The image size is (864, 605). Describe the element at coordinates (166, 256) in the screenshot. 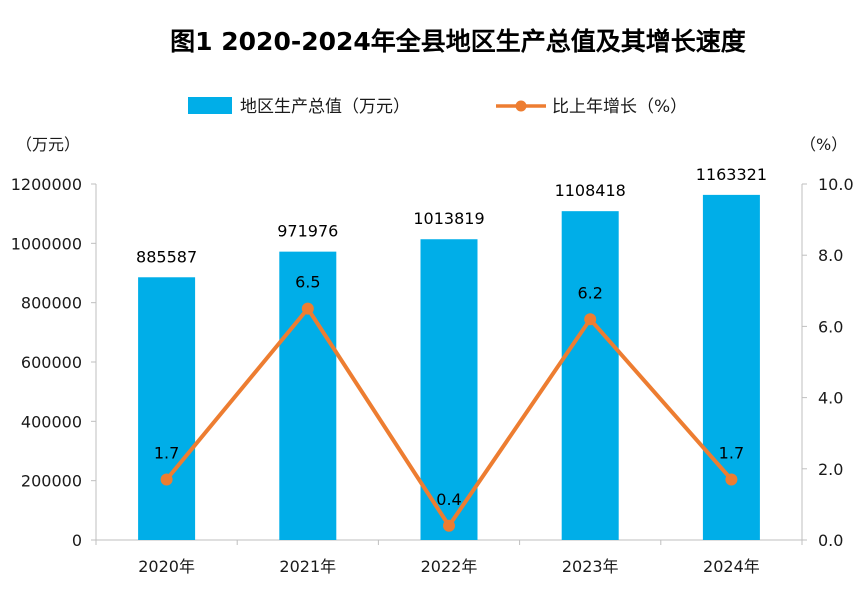

I see `bar-value-label: 885587` at that location.